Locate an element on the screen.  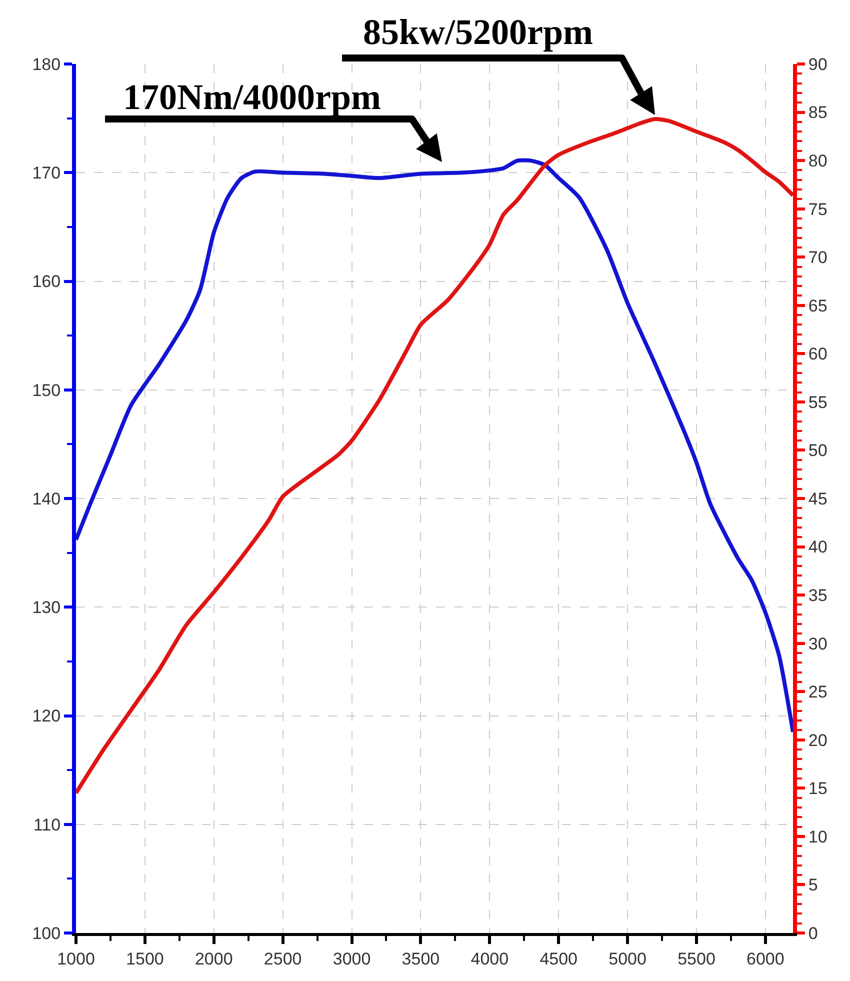
y2-tick-label: 50 is located at coordinates (818, 450).